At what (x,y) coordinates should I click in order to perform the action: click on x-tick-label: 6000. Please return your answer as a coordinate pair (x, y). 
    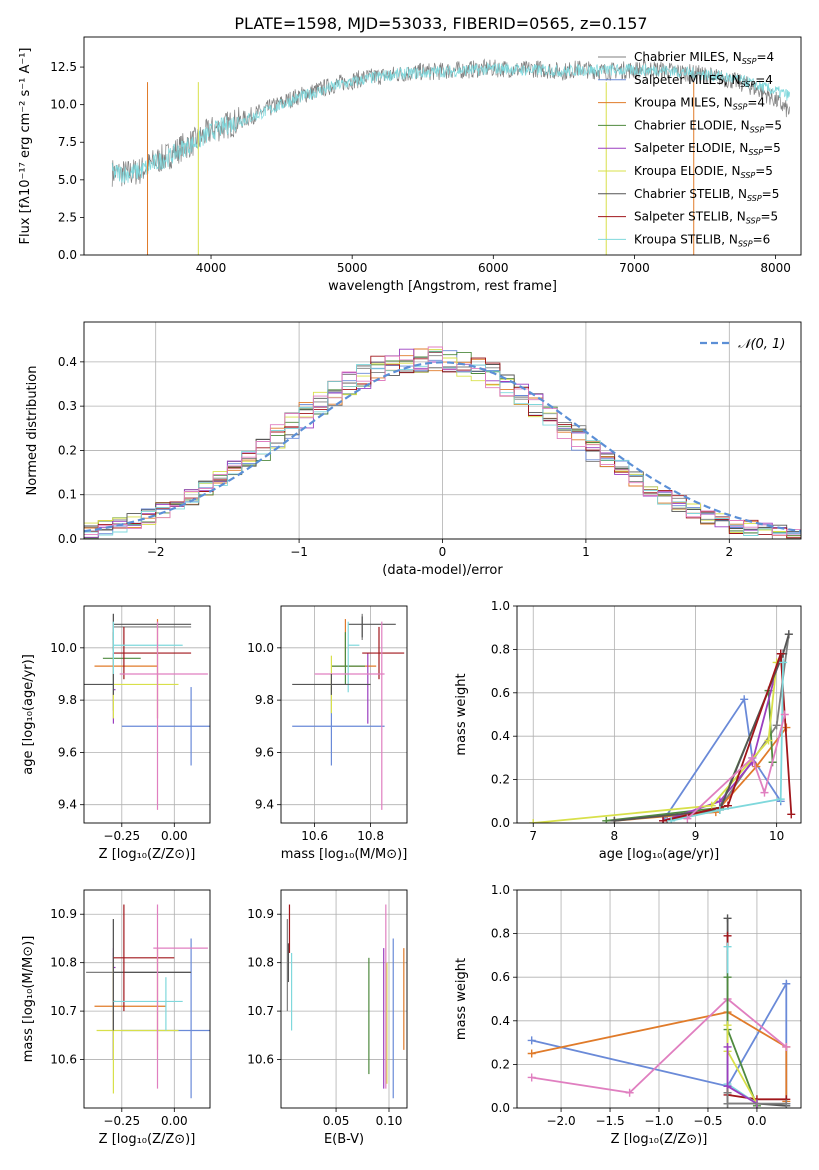
    Looking at the image, I should click on (493, 268).